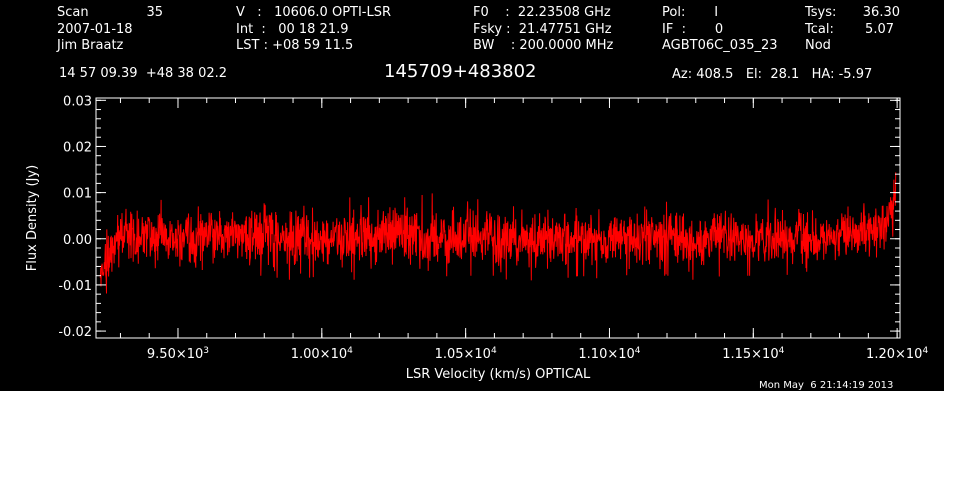  I want to click on x-tick-label: 1.15×104, so click(753, 354).